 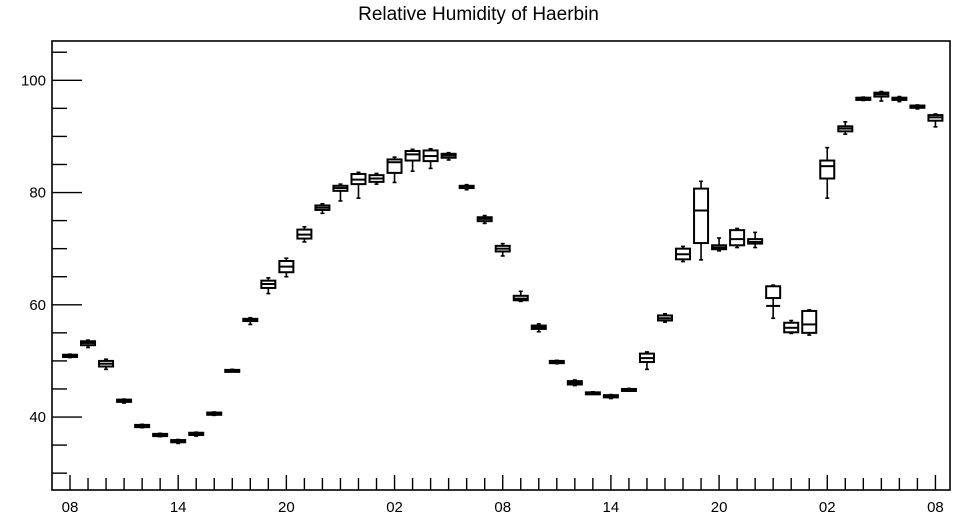 What do you see at coordinates (33, 80) in the screenshot?
I see `y-tick-label: 100` at bounding box center [33, 80].